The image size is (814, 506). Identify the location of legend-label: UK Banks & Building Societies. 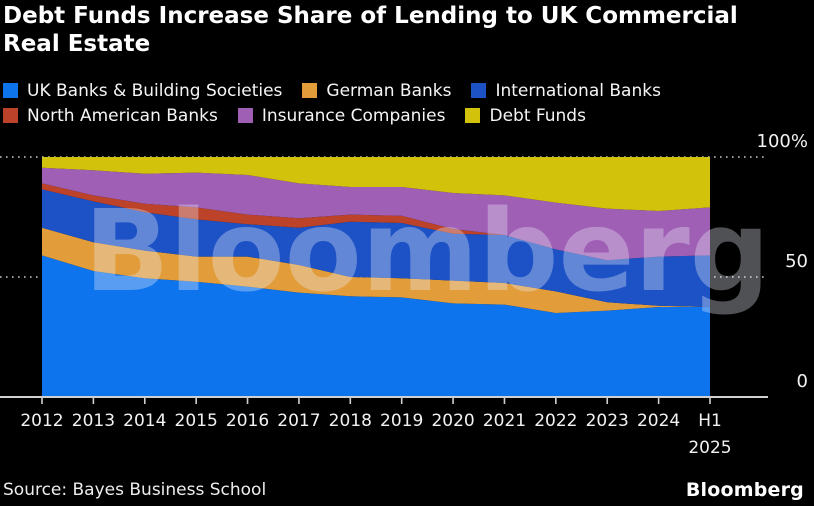
(155, 90).